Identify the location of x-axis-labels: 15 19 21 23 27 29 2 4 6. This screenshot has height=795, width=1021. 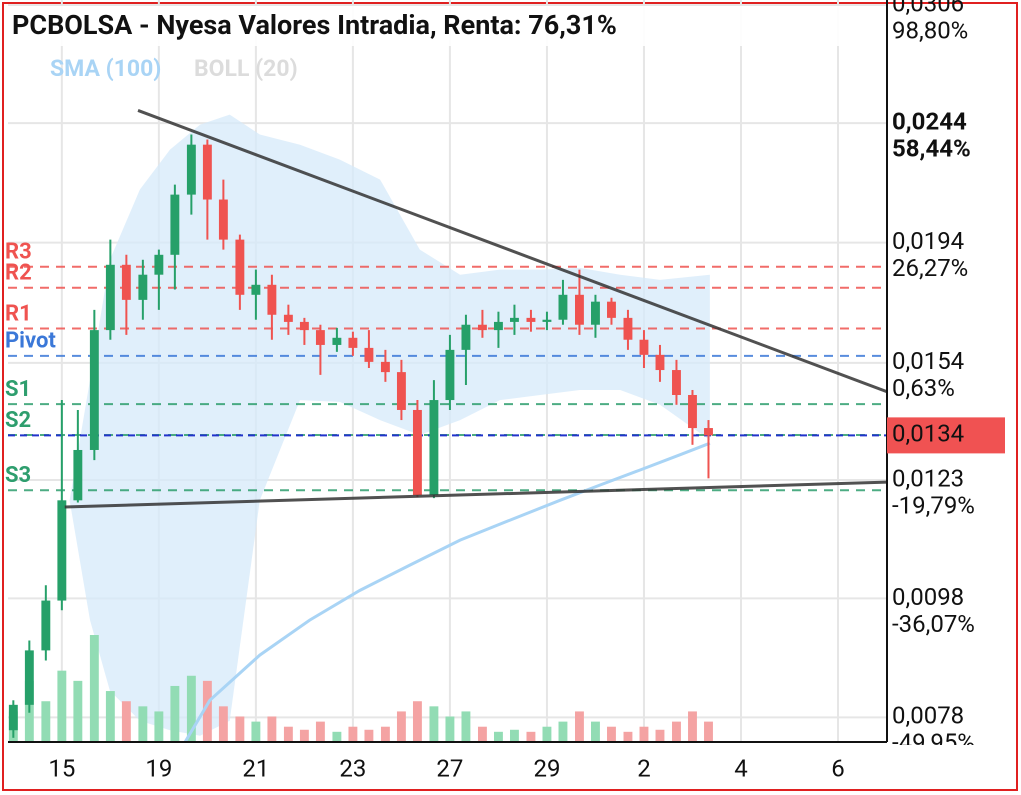
(446, 768).